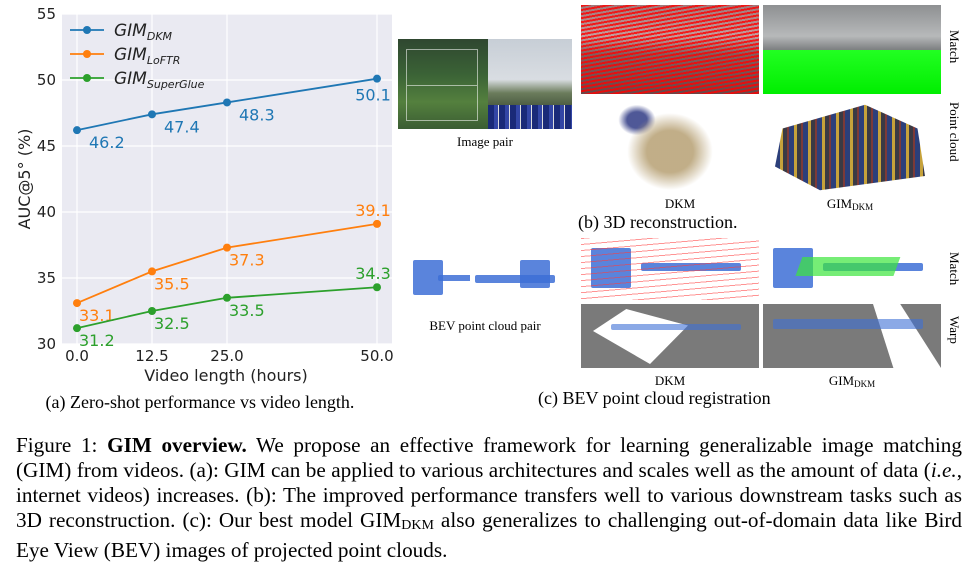 The width and height of the screenshot is (975, 577). What do you see at coordinates (654, 398) in the screenshot?
I see `subfigure-c-caption: (c) BEV point cloud registration` at bounding box center [654, 398].